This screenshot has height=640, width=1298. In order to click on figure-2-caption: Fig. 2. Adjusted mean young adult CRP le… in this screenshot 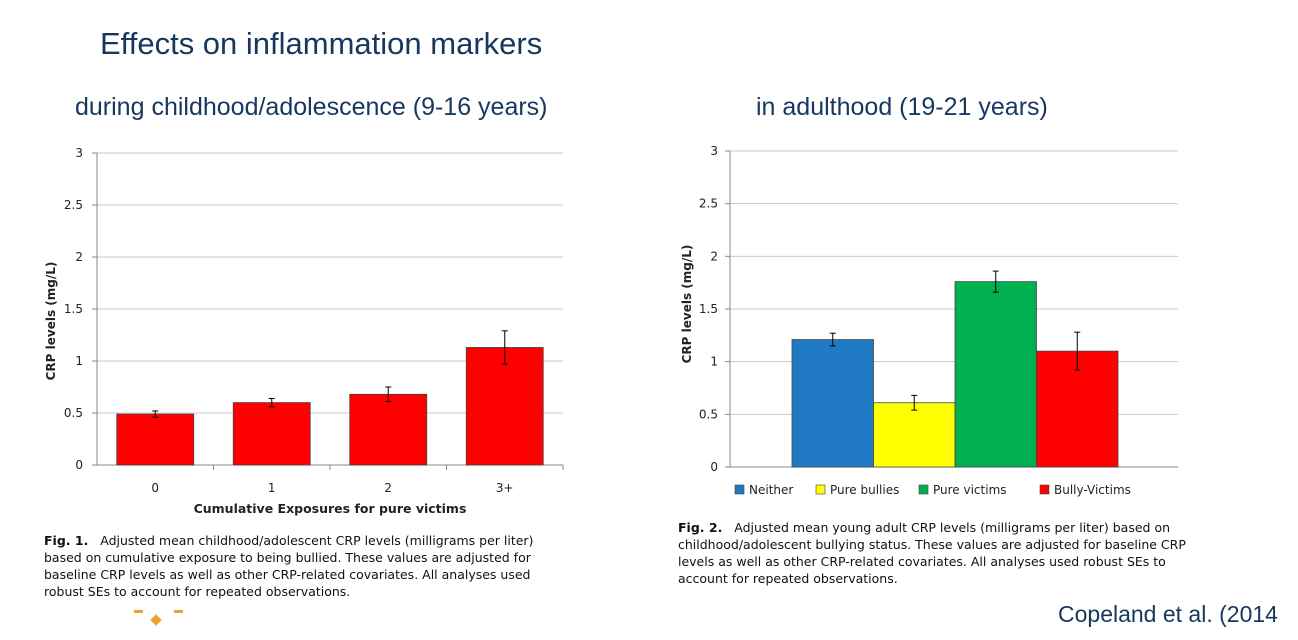, I will do `click(933, 553)`.